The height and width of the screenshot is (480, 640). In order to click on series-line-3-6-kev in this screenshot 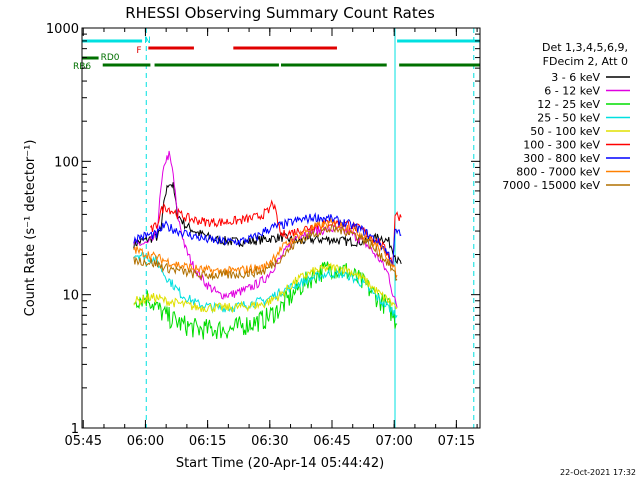, I will do `click(267, 223)`.